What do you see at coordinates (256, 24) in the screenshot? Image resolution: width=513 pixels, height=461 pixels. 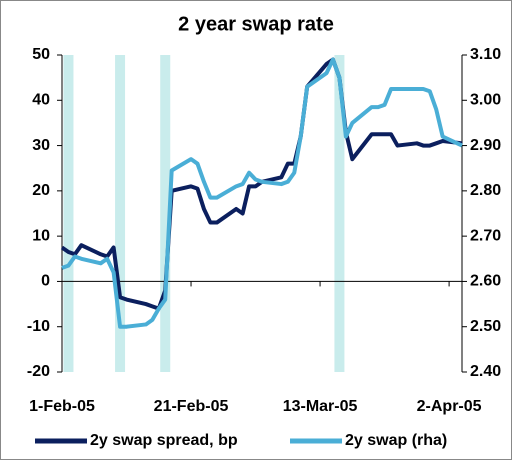 I see `chart-title: 2 year swap rate` at bounding box center [256, 24].